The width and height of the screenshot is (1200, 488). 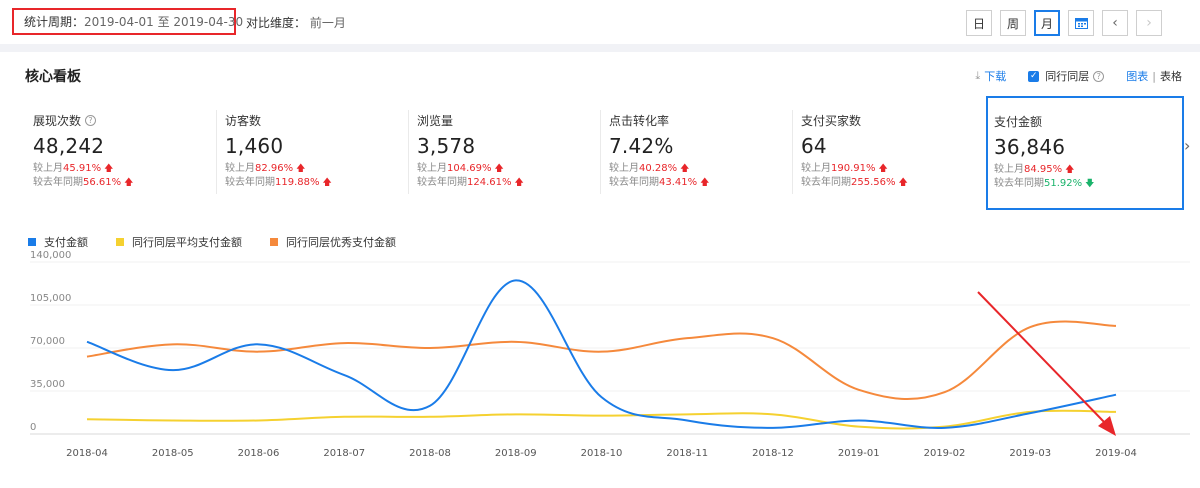 What do you see at coordinates (1030, 453) in the screenshot?
I see `x-tick-label: 2019-03` at bounding box center [1030, 453].